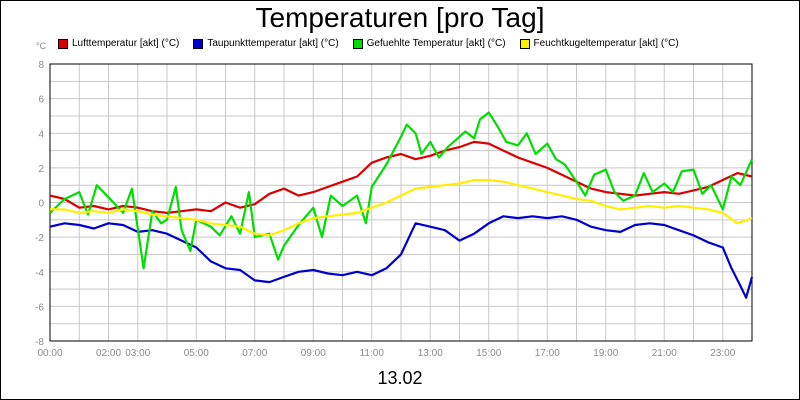 The height and width of the screenshot is (400, 800). Describe the element at coordinates (39, 273) in the screenshot. I see `y-tick-label: -4` at that location.